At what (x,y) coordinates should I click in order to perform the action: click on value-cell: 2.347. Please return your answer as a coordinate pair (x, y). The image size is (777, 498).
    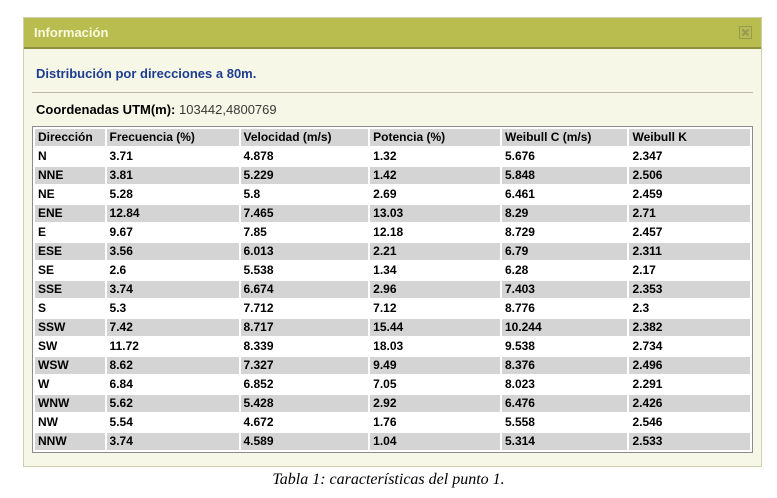
    Looking at the image, I should click on (689, 156).